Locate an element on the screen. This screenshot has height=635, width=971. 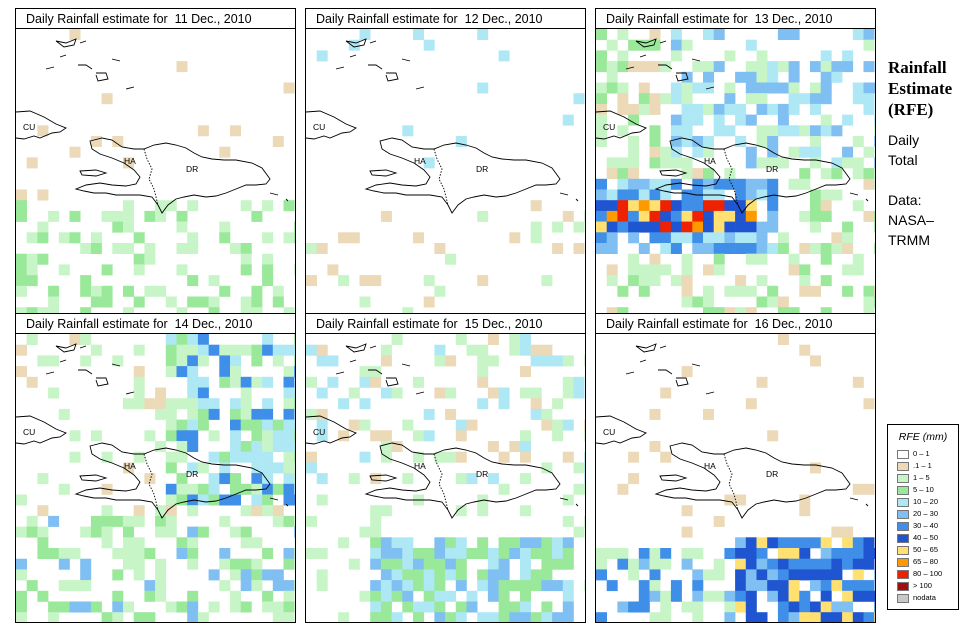
bahamas-islands is located at coordinates (670, 369).